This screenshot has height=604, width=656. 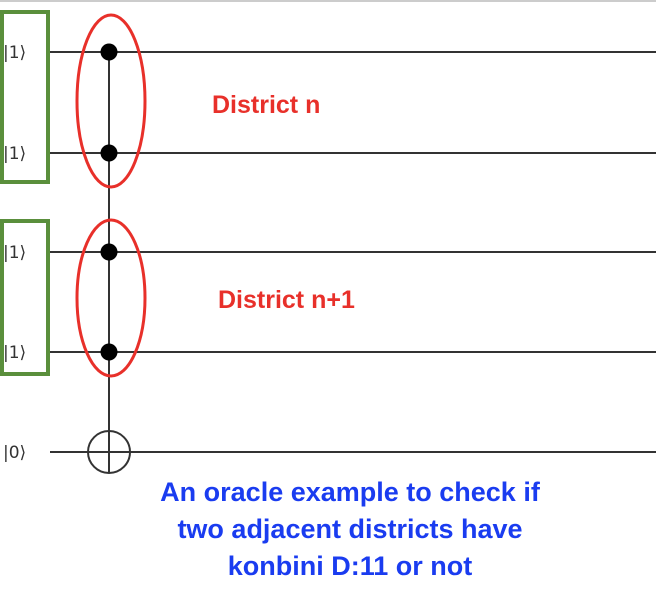 I want to click on district-n-plus-1-label: District n+1, so click(x=286, y=300).